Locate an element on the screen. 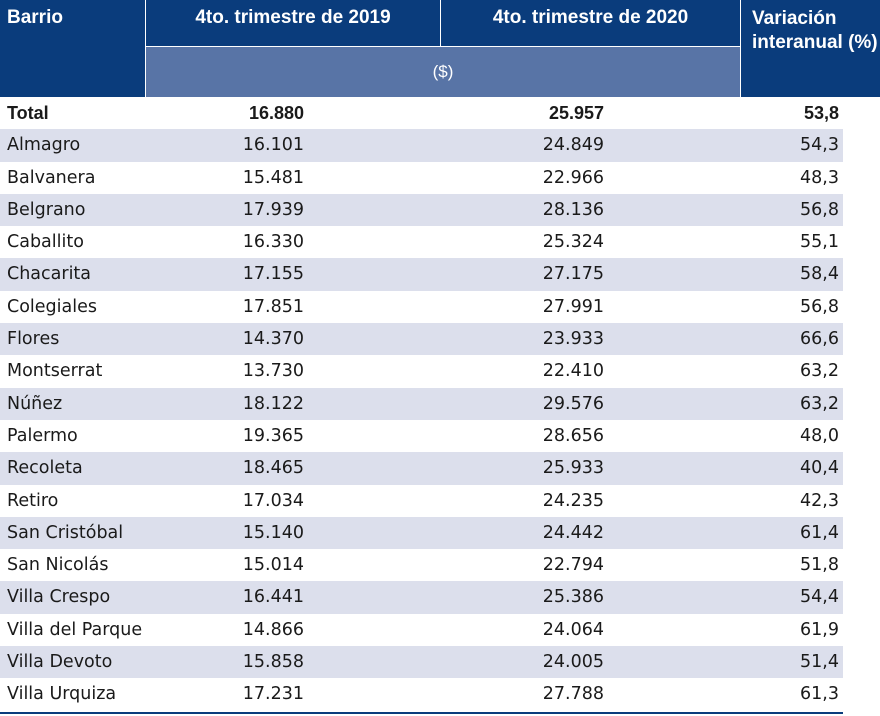  cell-variation: 58,4 is located at coordinates (819, 274).